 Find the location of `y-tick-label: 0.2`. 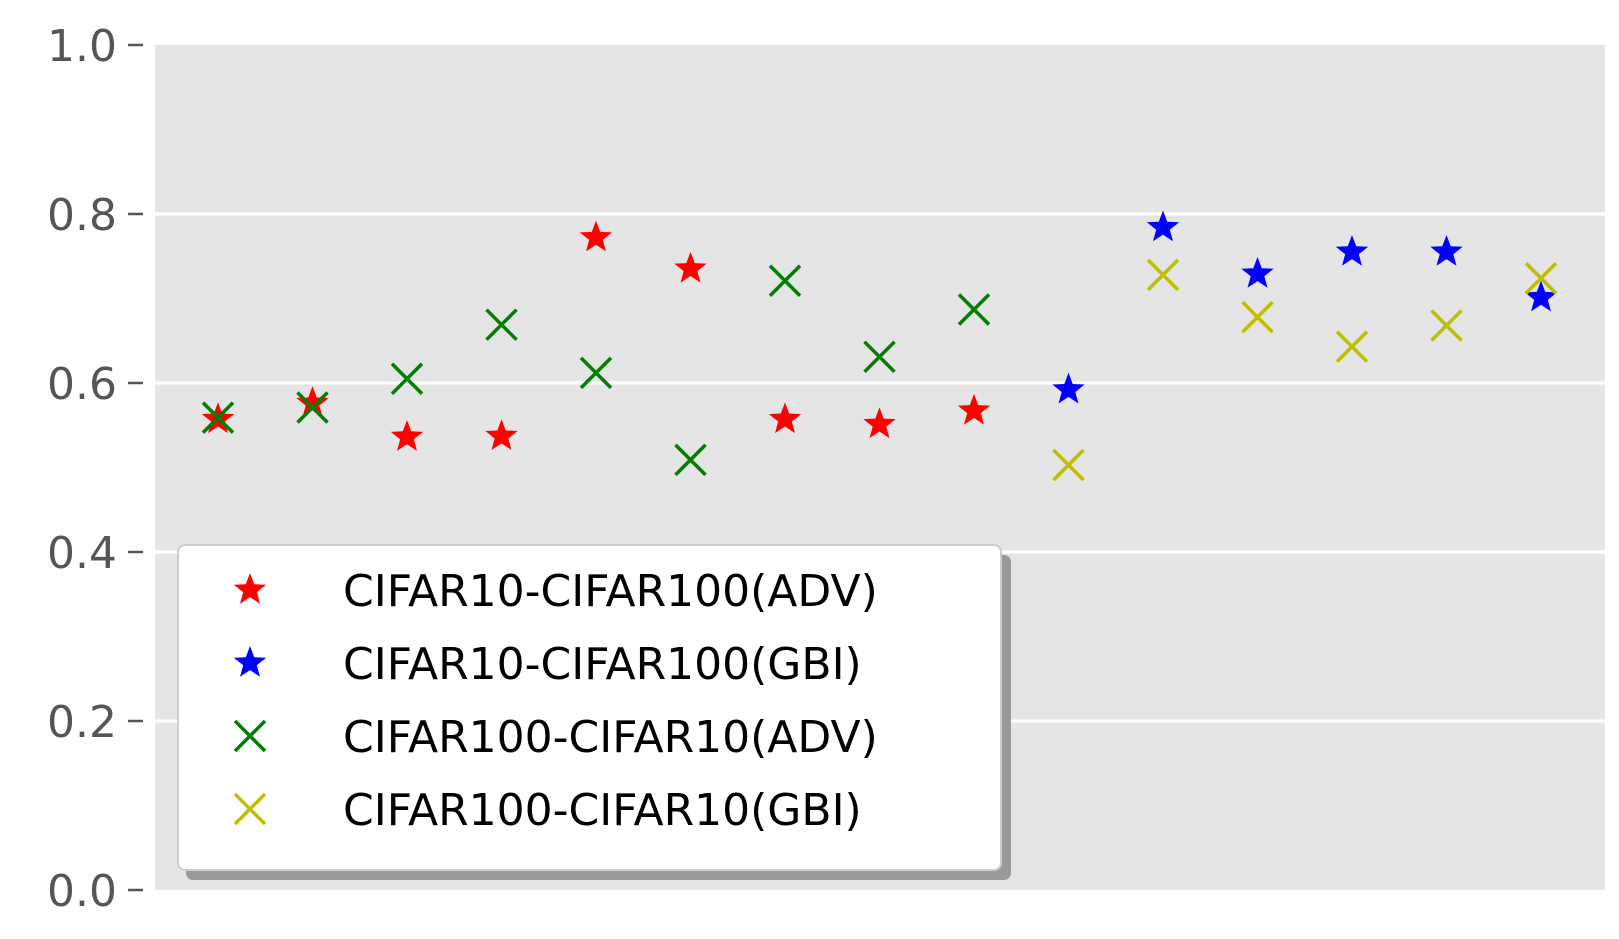

y-tick-label: 0.2 is located at coordinates (82, 722).